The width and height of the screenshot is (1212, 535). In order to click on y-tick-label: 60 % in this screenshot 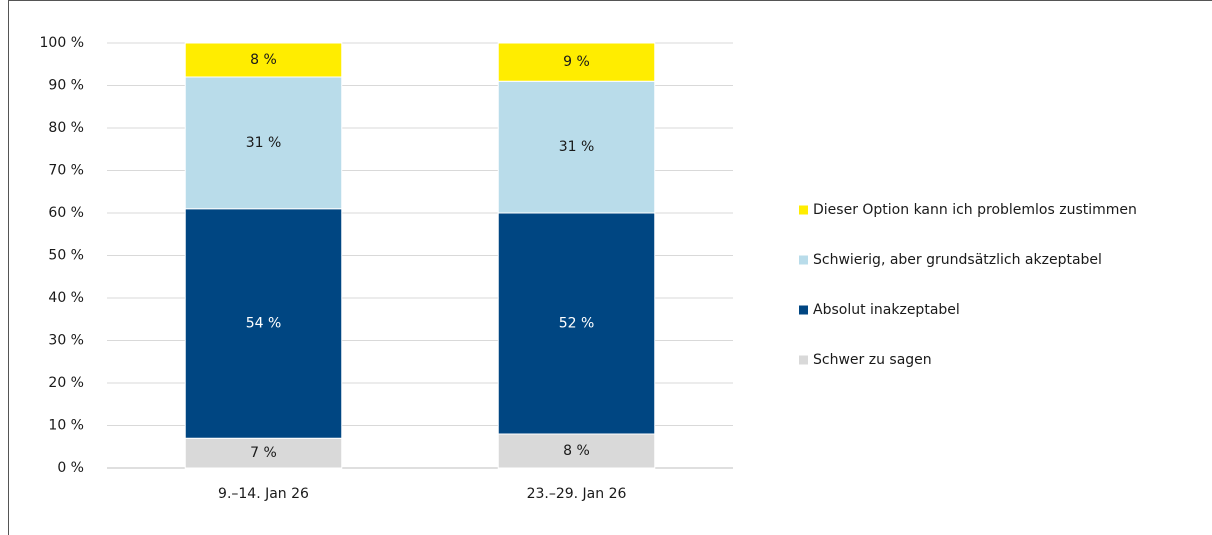, I will do `click(66, 213)`.